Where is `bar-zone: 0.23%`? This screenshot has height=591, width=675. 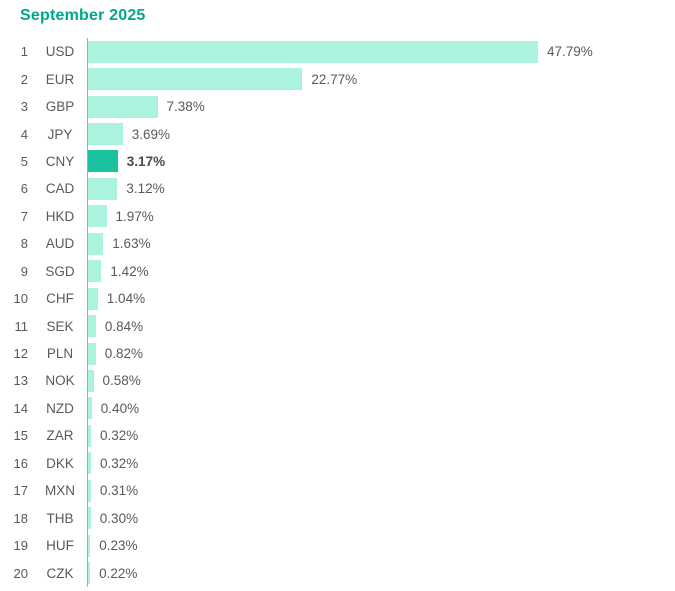 bar-zone: 0.23% is located at coordinates (381, 545).